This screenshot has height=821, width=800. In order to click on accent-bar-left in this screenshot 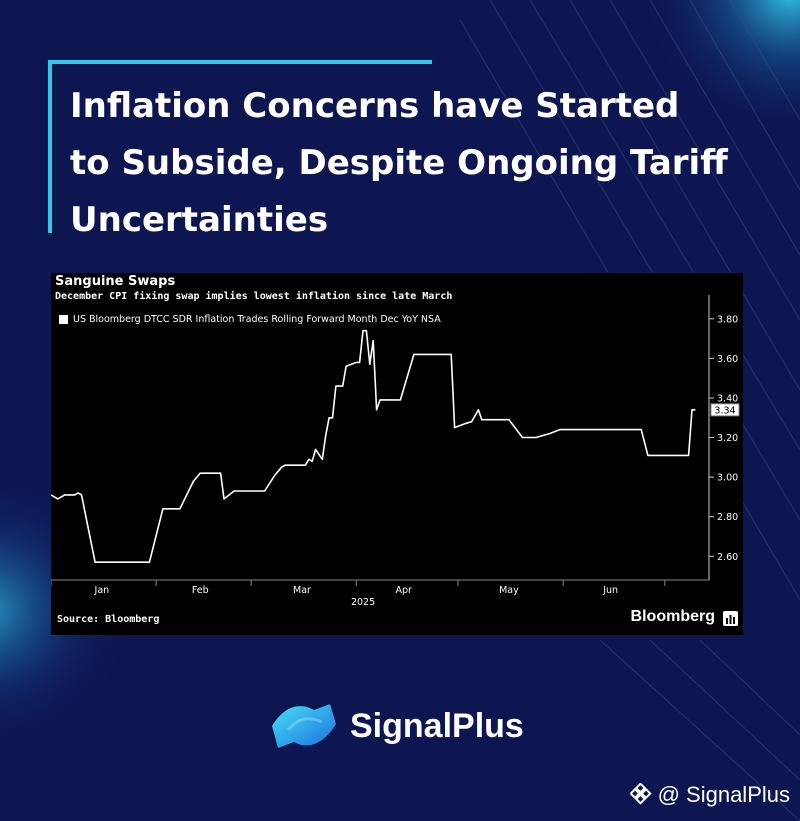, I will do `click(50, 146)`.